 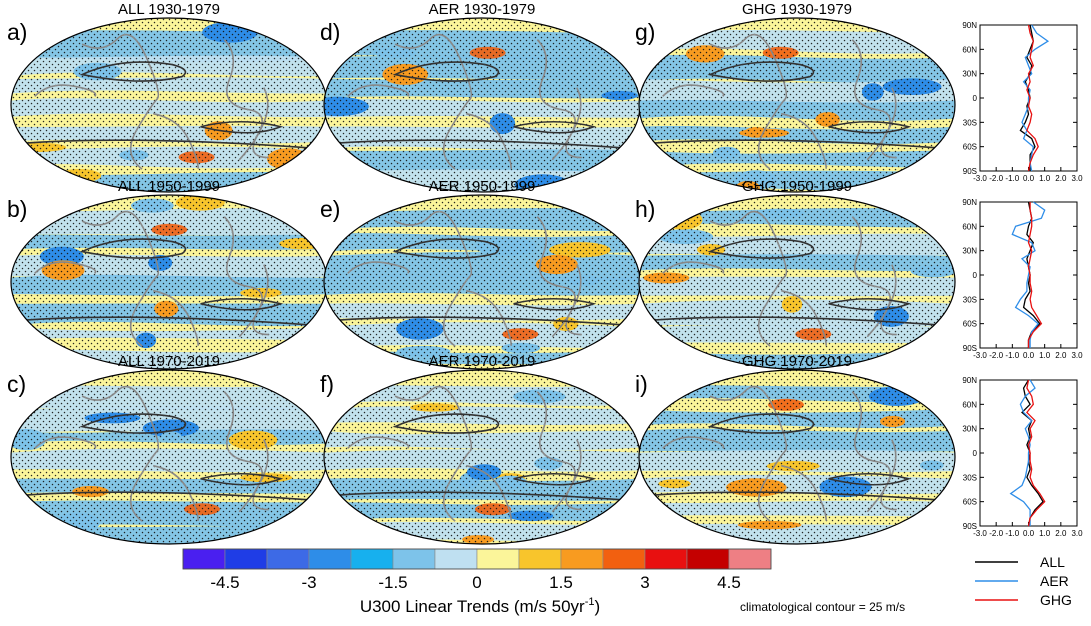 What do you see at coordinates (797, 9) in the screenshot?
I see `panel-title: GHG 1930-1979` at bounding box center [797, 9].